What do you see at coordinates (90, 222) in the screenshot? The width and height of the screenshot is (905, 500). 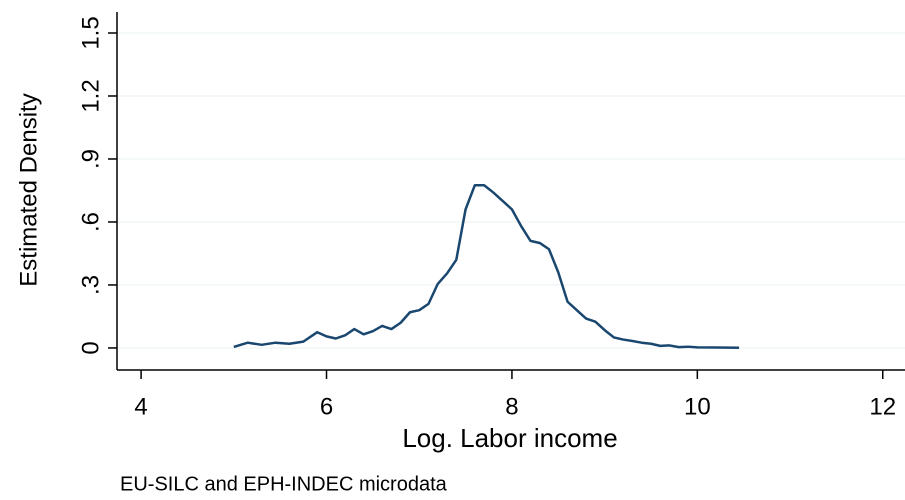 I see `y-tick-label: .6` at bounding box center [90, 222].